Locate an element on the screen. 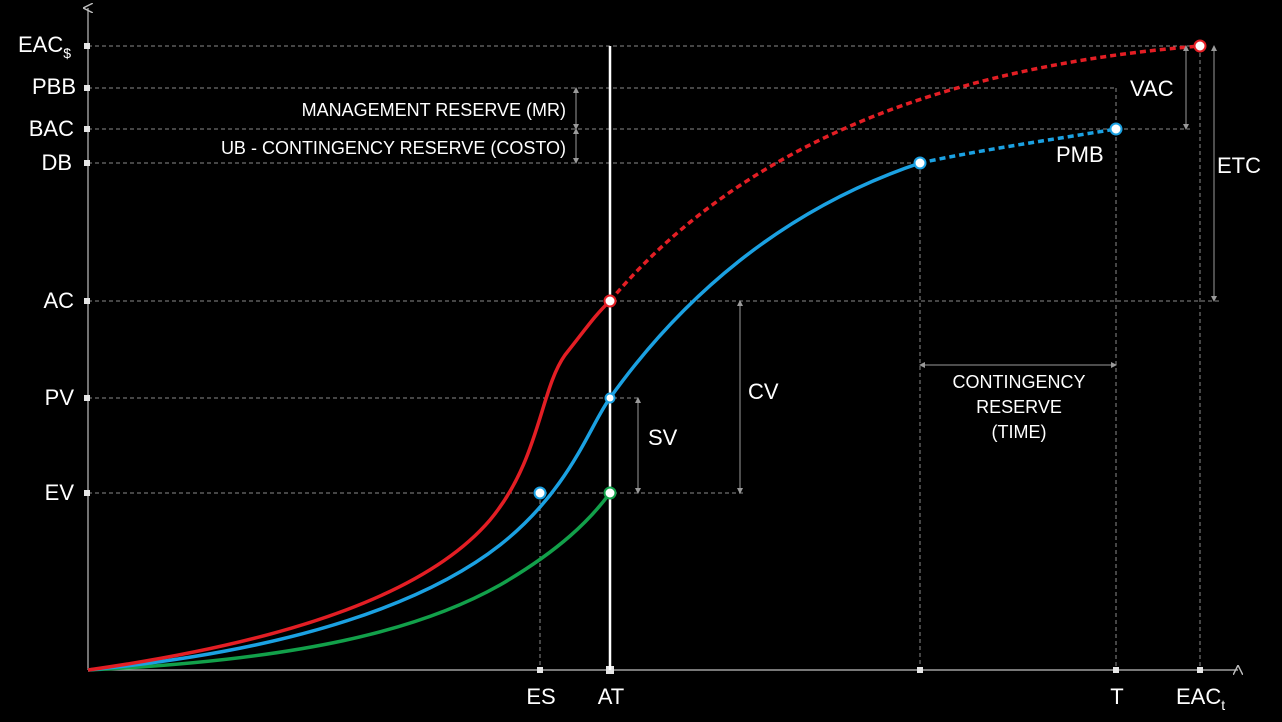 This screenshot has height=722, width=1282. y-tick-pv is located at coordinates (87, 398).